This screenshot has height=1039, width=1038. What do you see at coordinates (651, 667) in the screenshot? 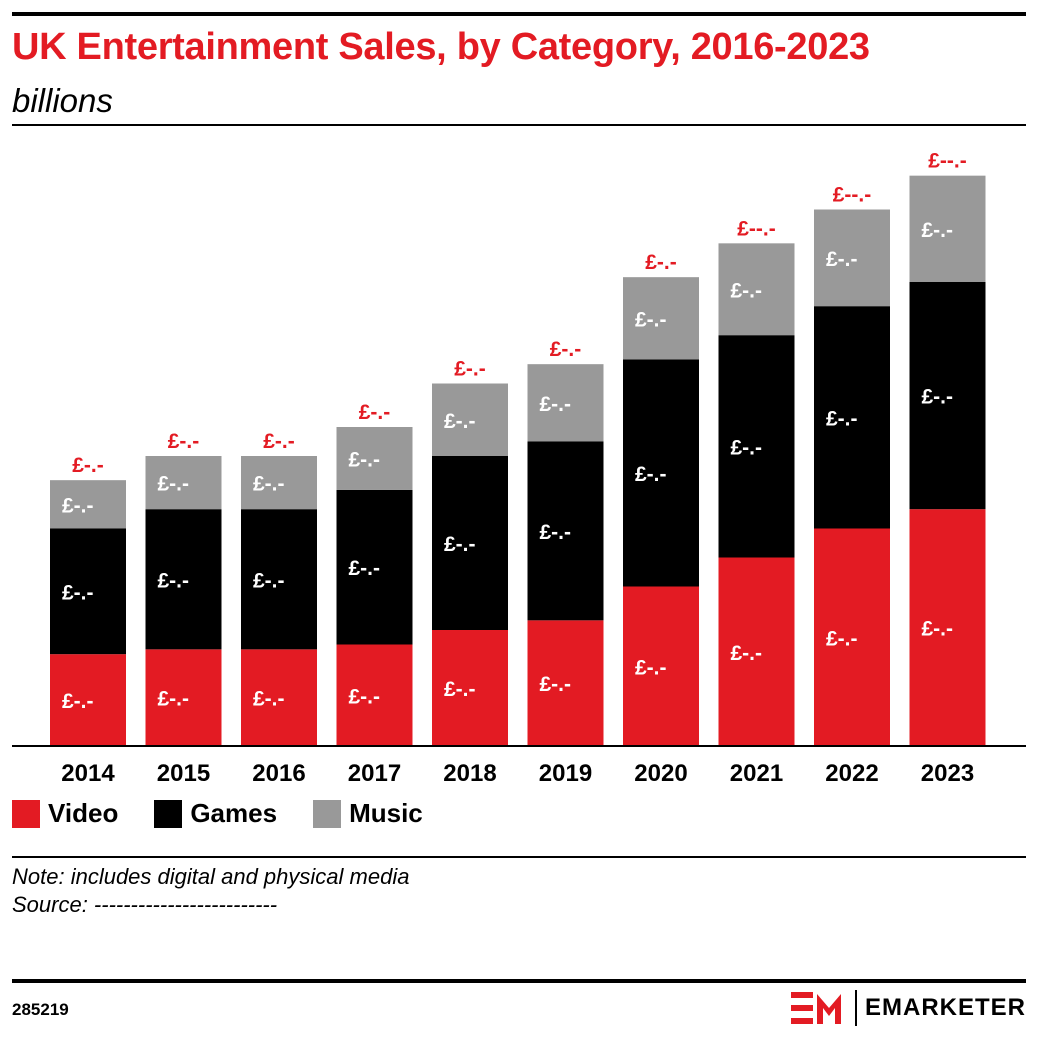
I see `segment-label-video-2020: £-.-` at bounding box center [651, 667].